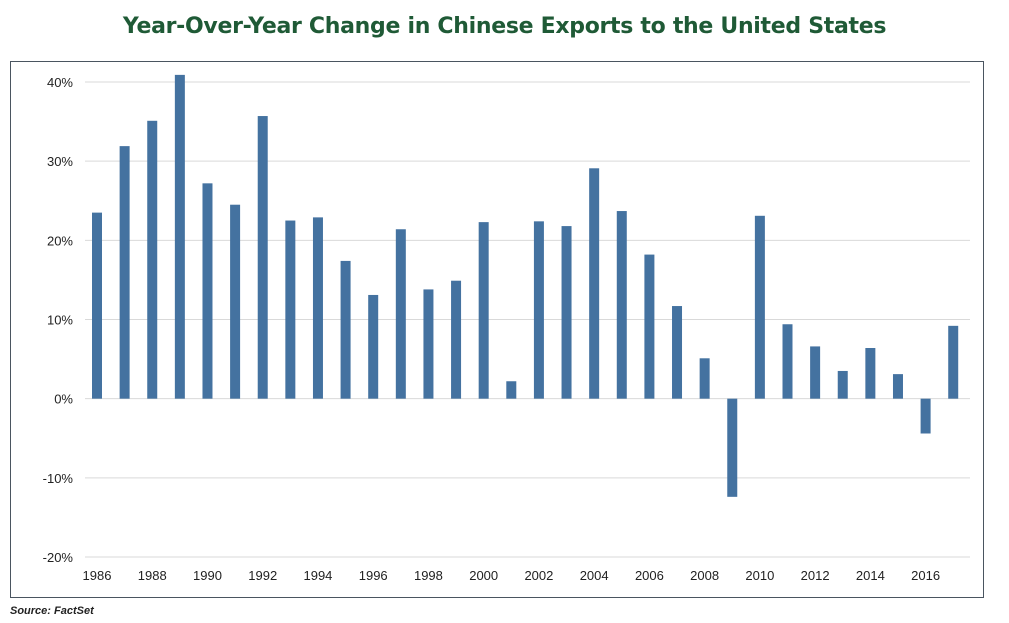  I want to click on source-note: Source: FactSet, so click(52, 611).